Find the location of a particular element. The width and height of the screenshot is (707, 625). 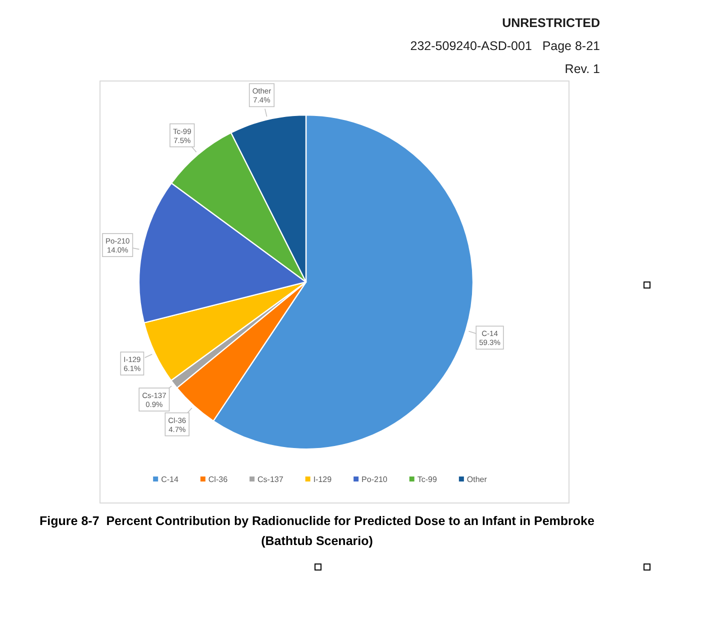

legend-label: Other is located at coordinates (477, 479).